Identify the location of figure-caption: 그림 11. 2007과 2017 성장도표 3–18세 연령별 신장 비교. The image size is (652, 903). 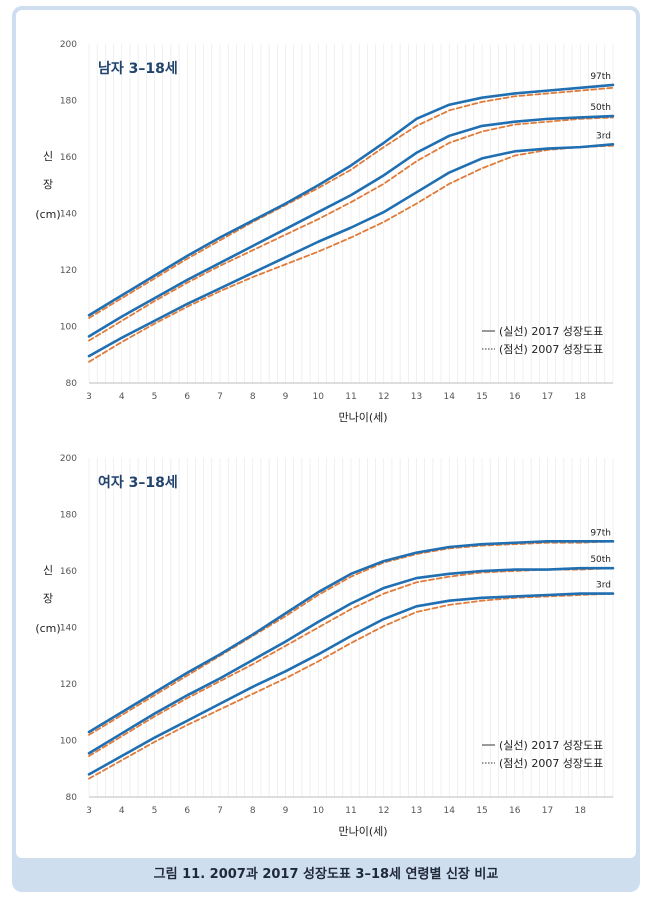
(326, 874).